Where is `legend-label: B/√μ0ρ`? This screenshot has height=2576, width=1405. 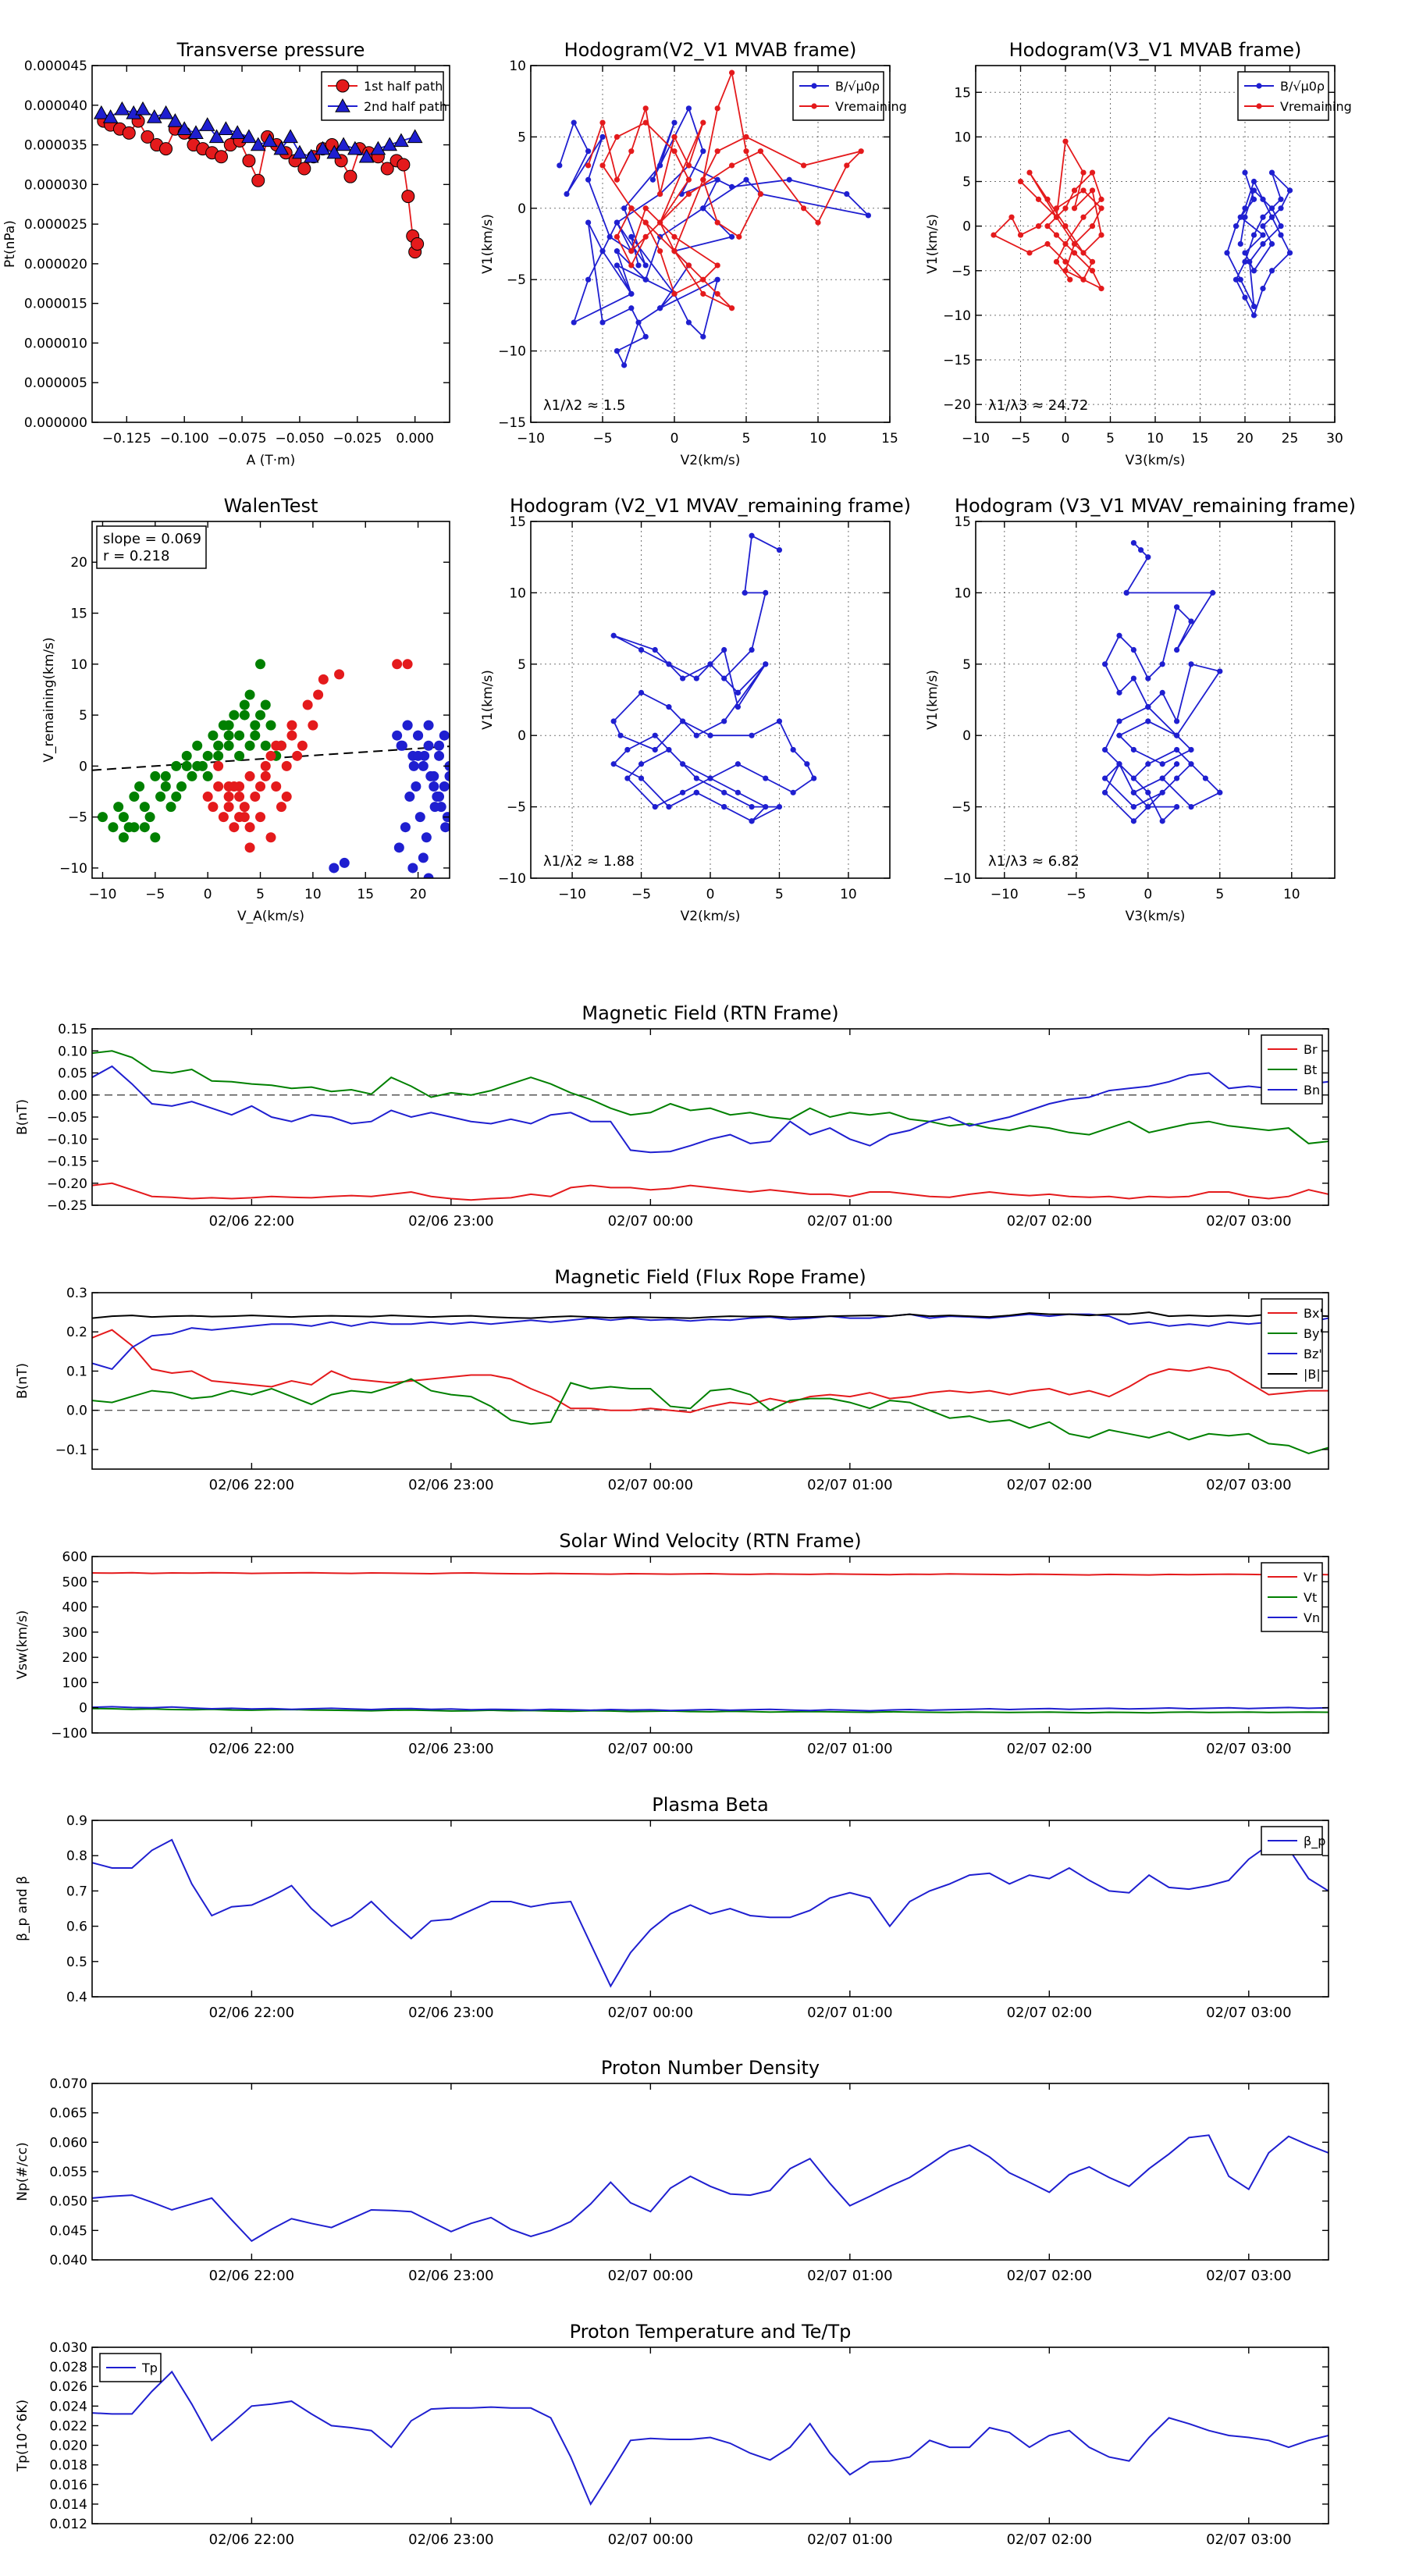 legend-label: B/√μ0ρ is located at coordinates (858, 86).